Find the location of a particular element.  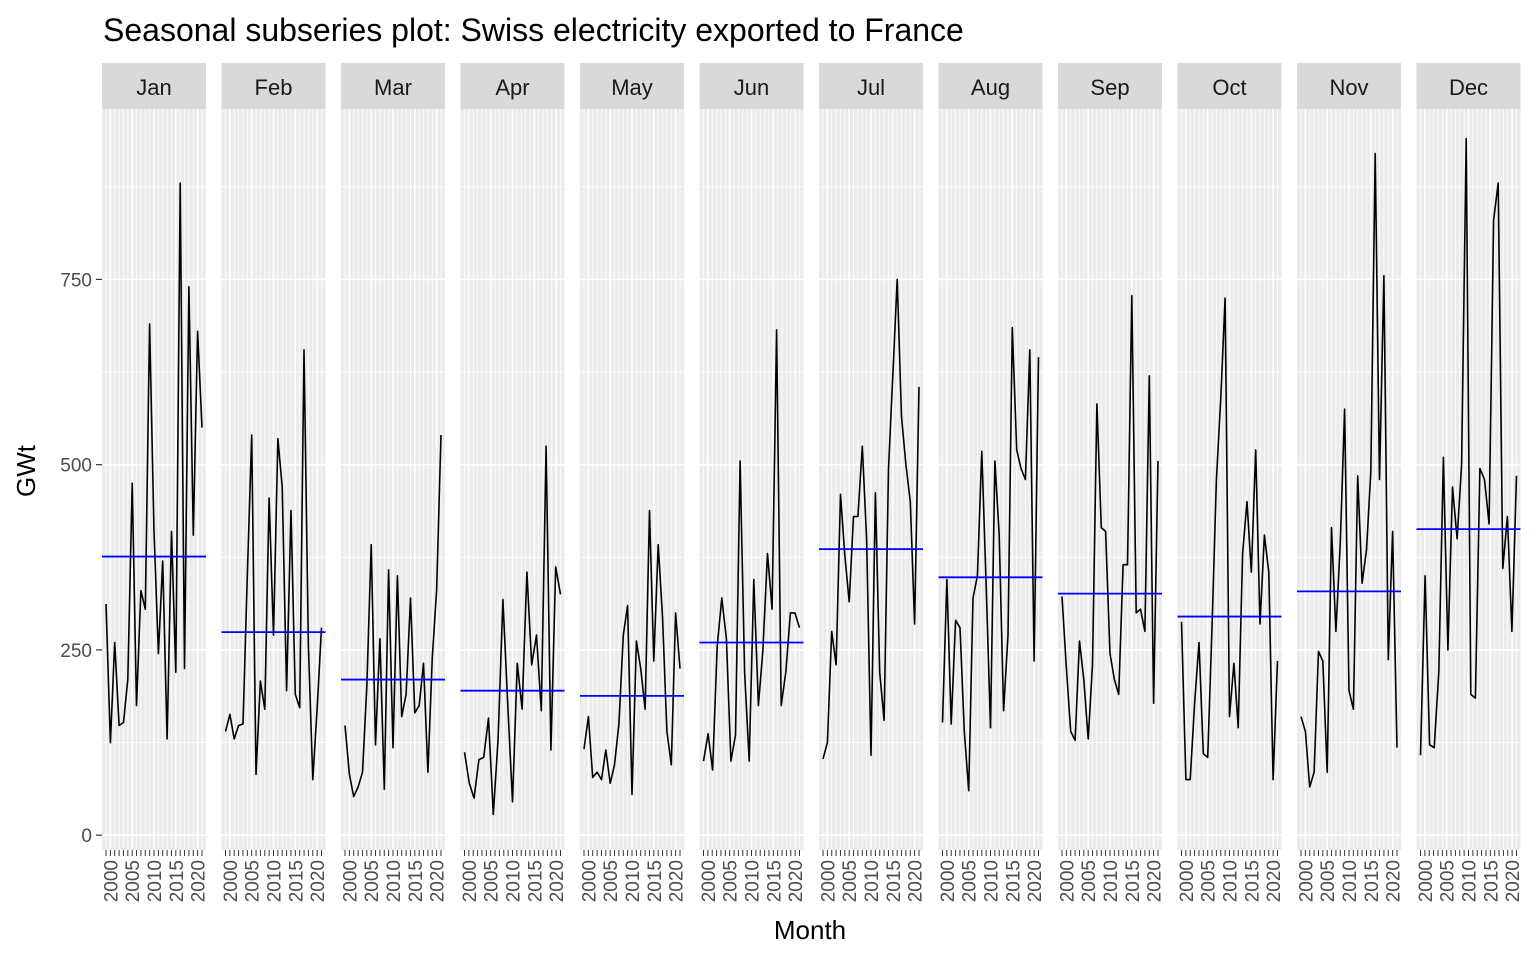

facet-panel-may: May 2000 2005 2010 2015 2020 is located at coordinates (633, 482).